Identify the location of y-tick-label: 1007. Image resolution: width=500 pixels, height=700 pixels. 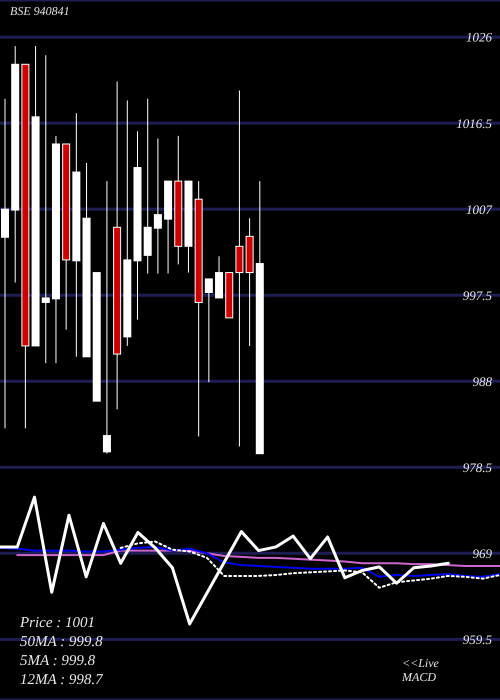
(479, 209).